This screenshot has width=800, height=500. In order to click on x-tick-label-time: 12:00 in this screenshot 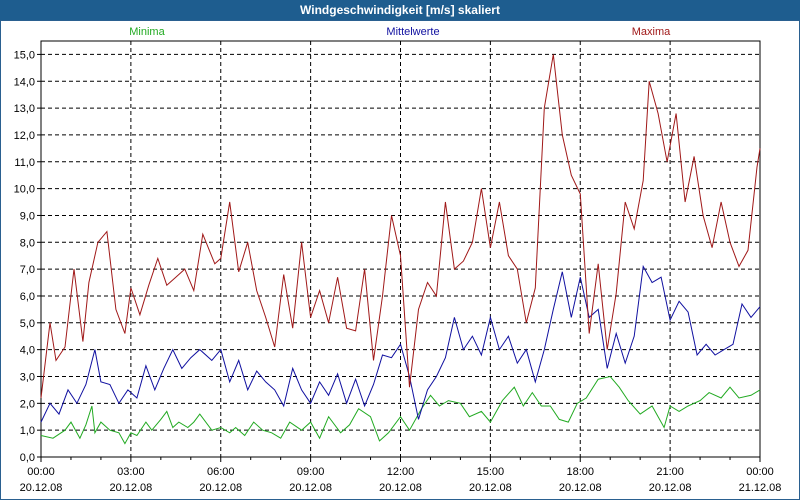, I will do `click(401, 472)`.